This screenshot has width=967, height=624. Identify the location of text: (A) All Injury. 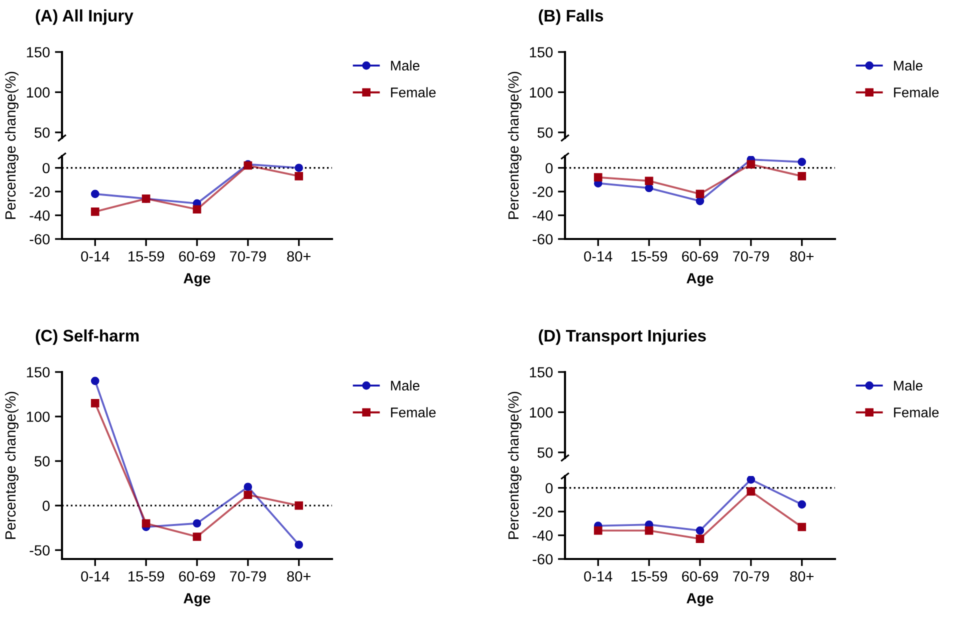
(85, 17).